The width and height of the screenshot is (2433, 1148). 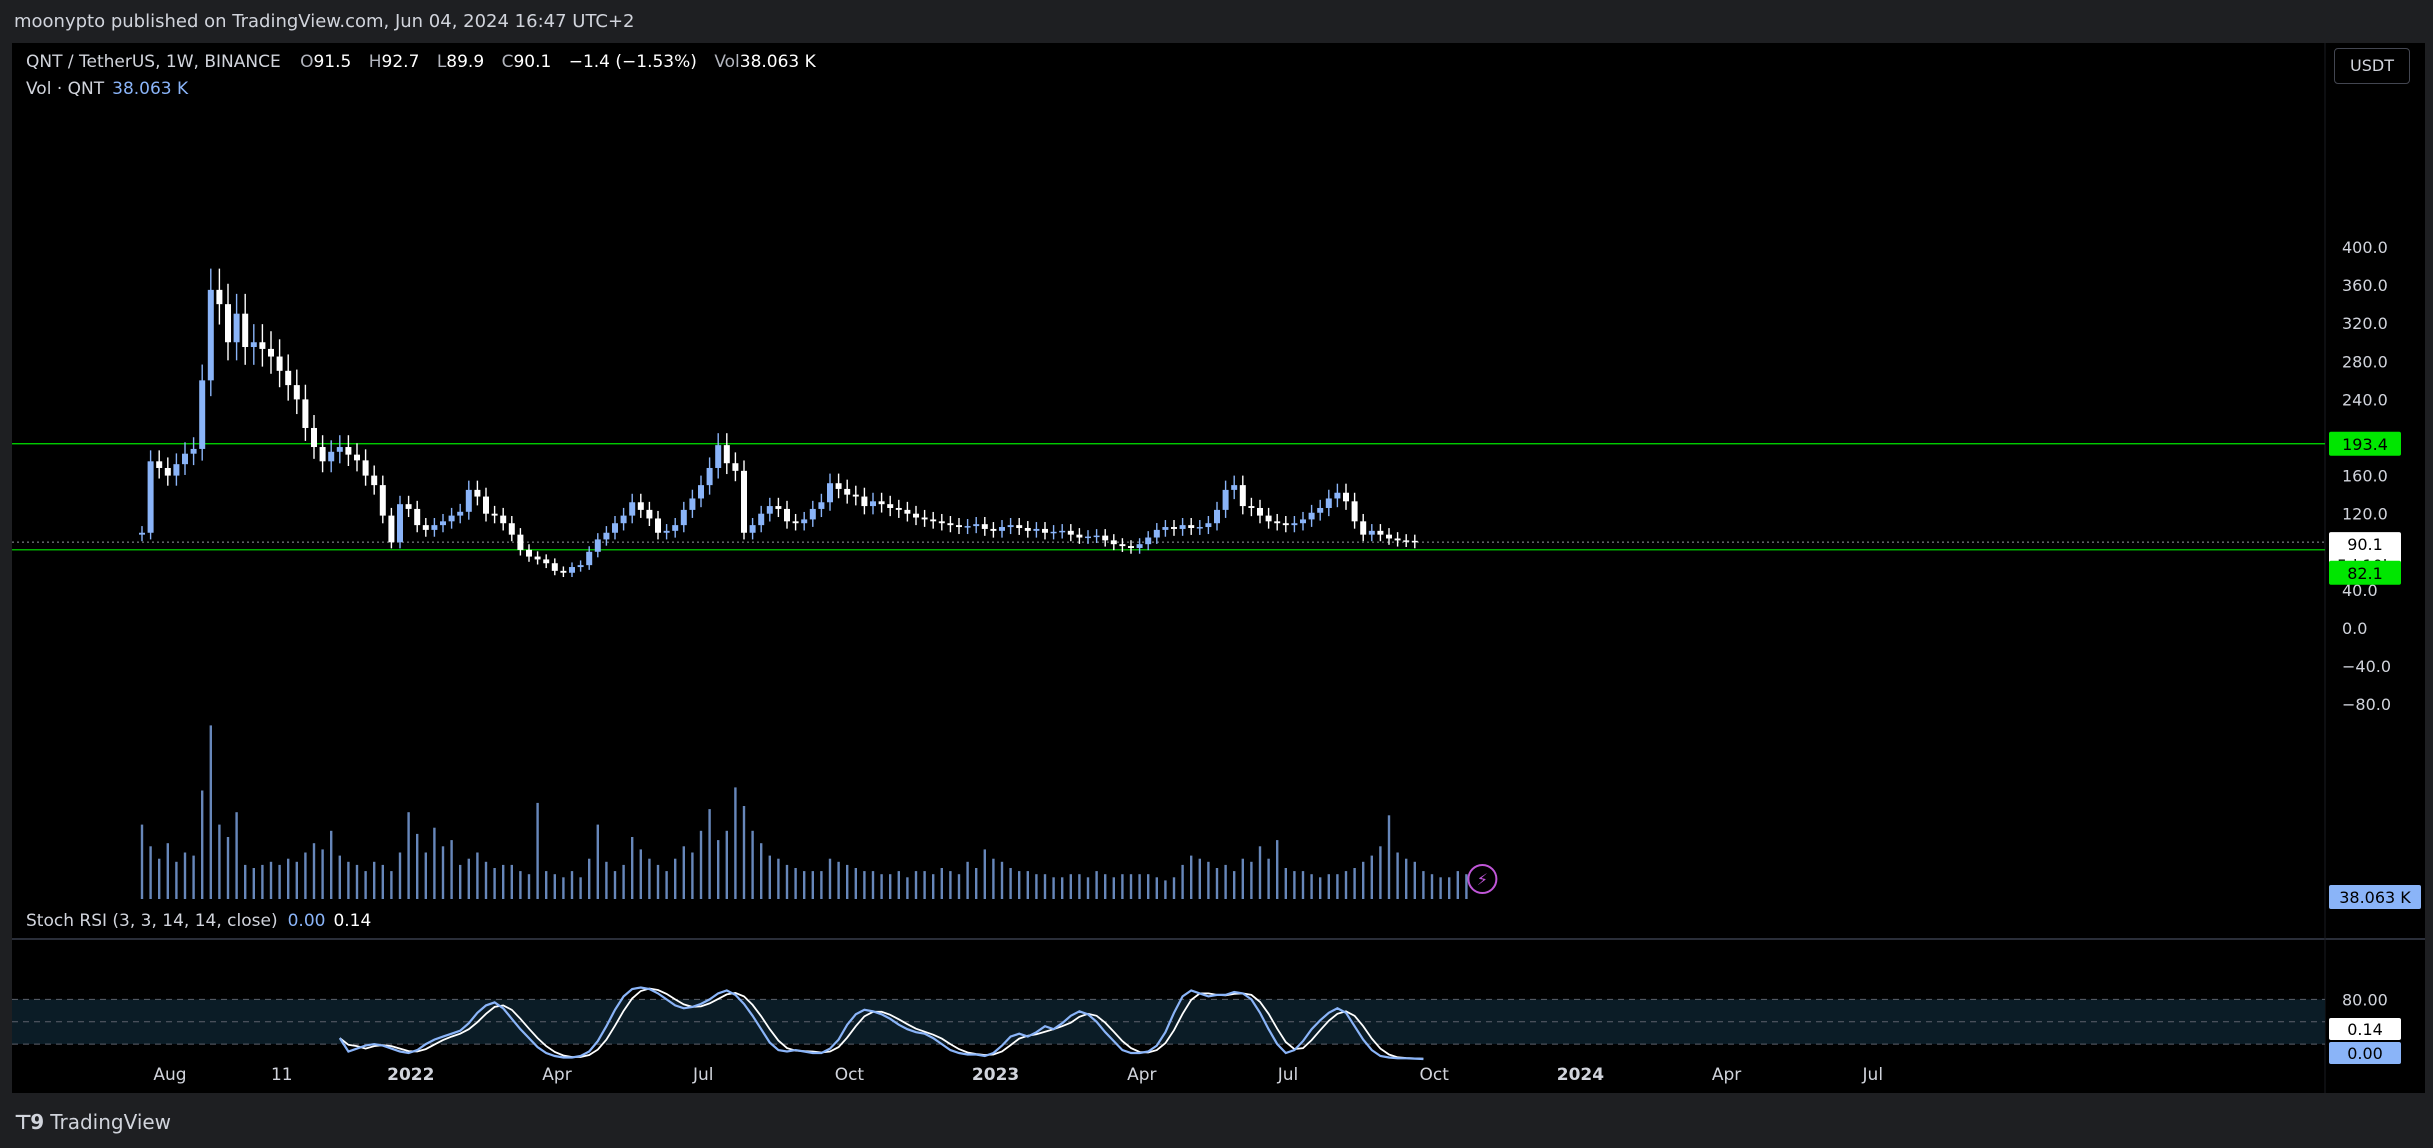 What do you see at coordinates (1482, 879) in the screenshot?
I see `lightning-icon` at bounding box center [1482, 879].